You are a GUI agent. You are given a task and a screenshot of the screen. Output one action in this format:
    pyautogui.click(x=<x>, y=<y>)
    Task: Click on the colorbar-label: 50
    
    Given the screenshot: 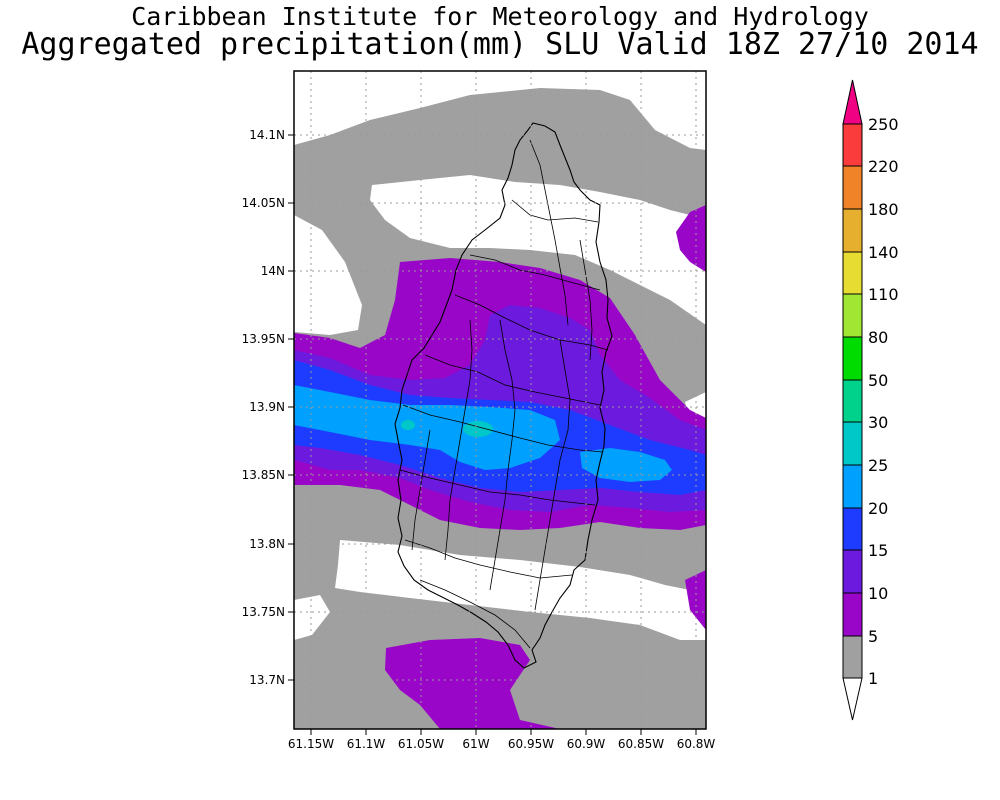 What is the action you would take?
    pyautogui.click(x=878, y=380)
    